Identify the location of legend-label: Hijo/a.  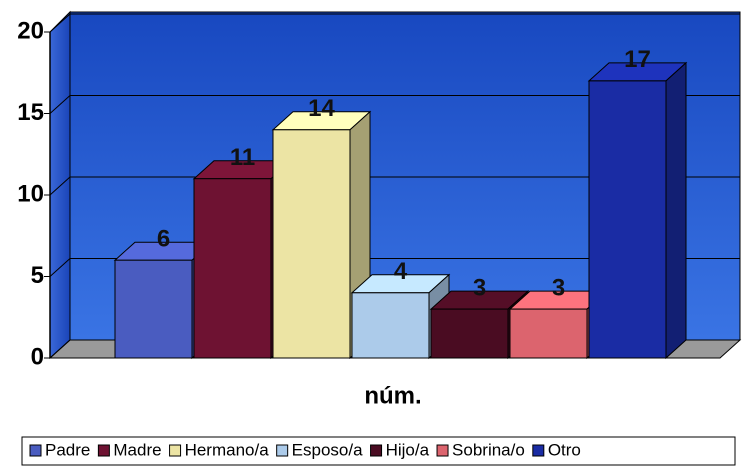
(408, 449).